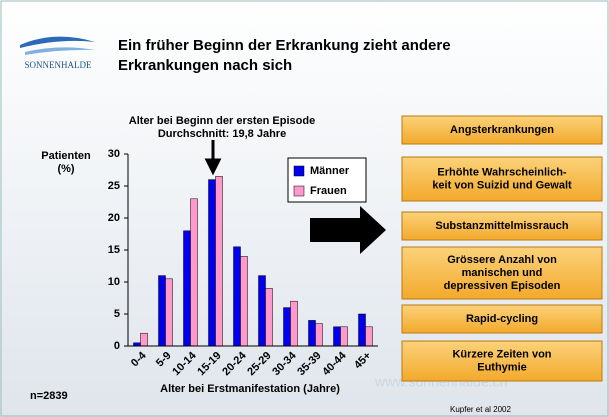  I want to click on y-tick-label: 20, so click(114, 218).